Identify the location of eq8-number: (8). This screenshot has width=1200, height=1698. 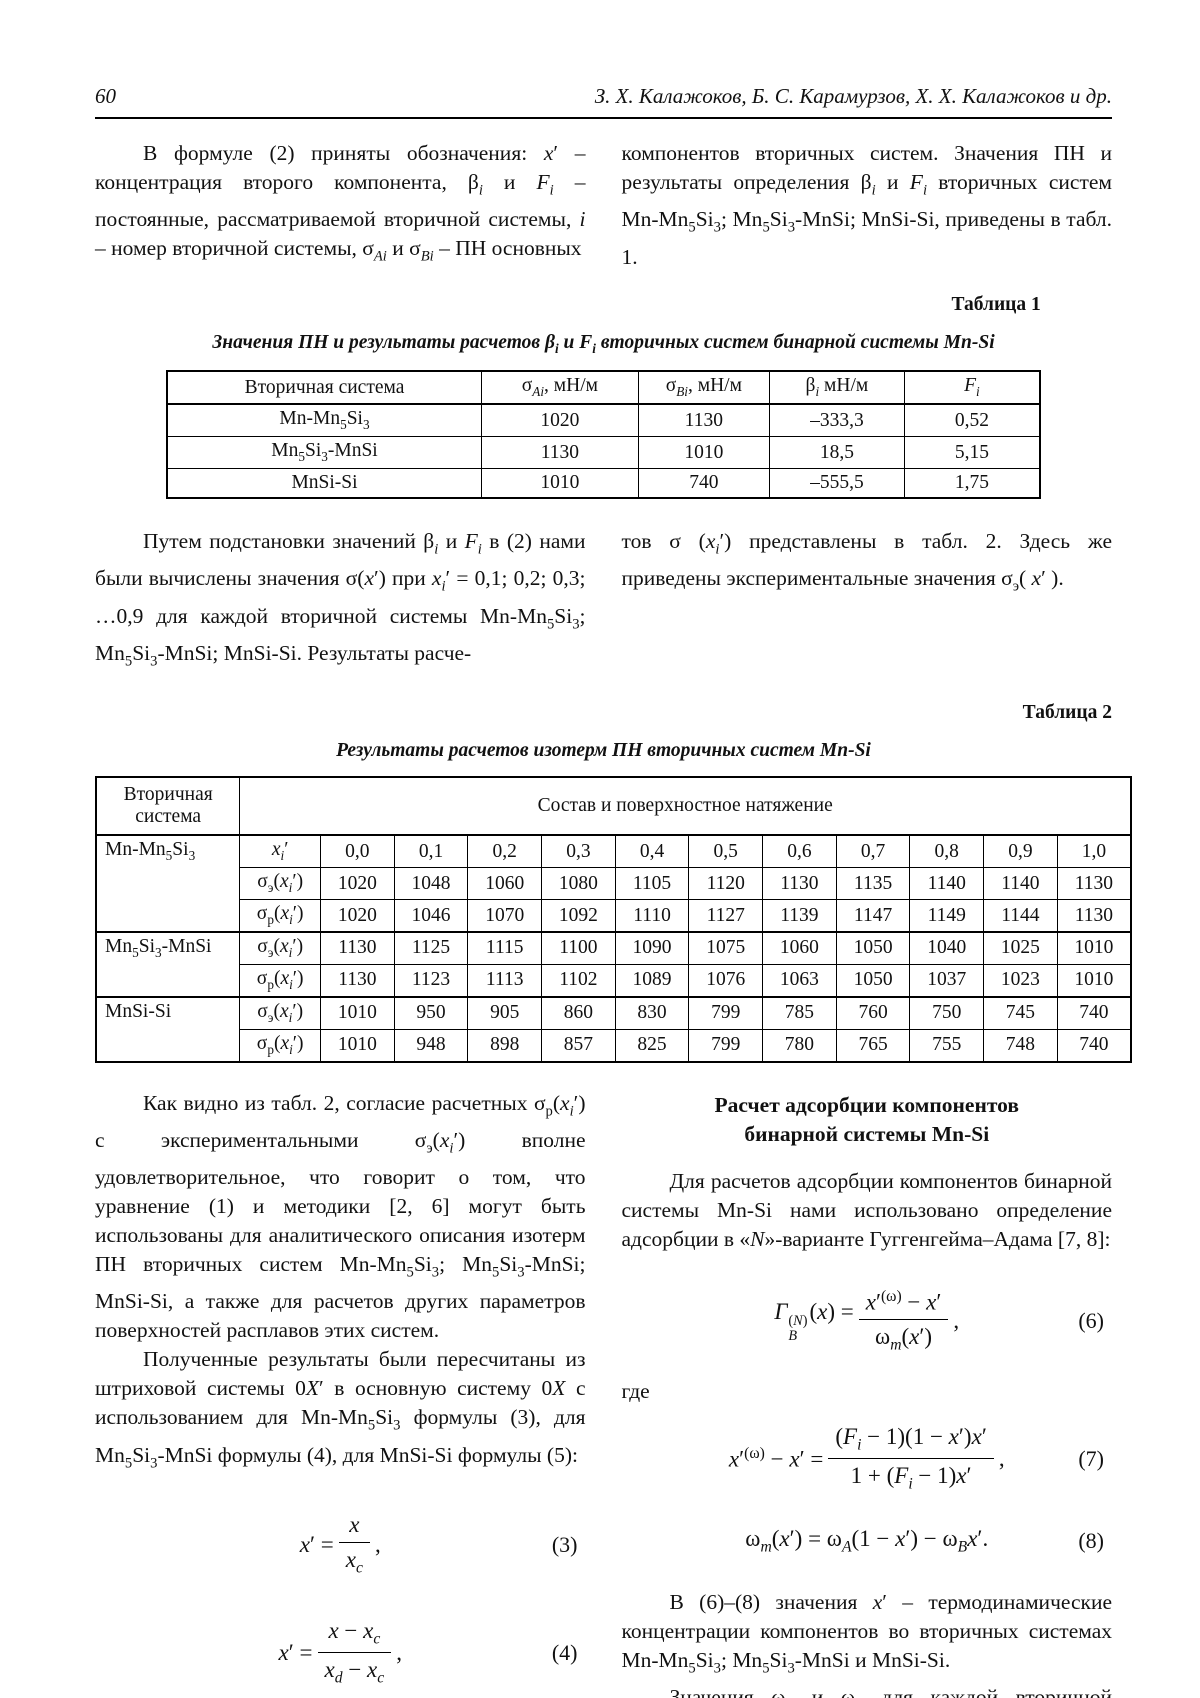
(1091, 1541).